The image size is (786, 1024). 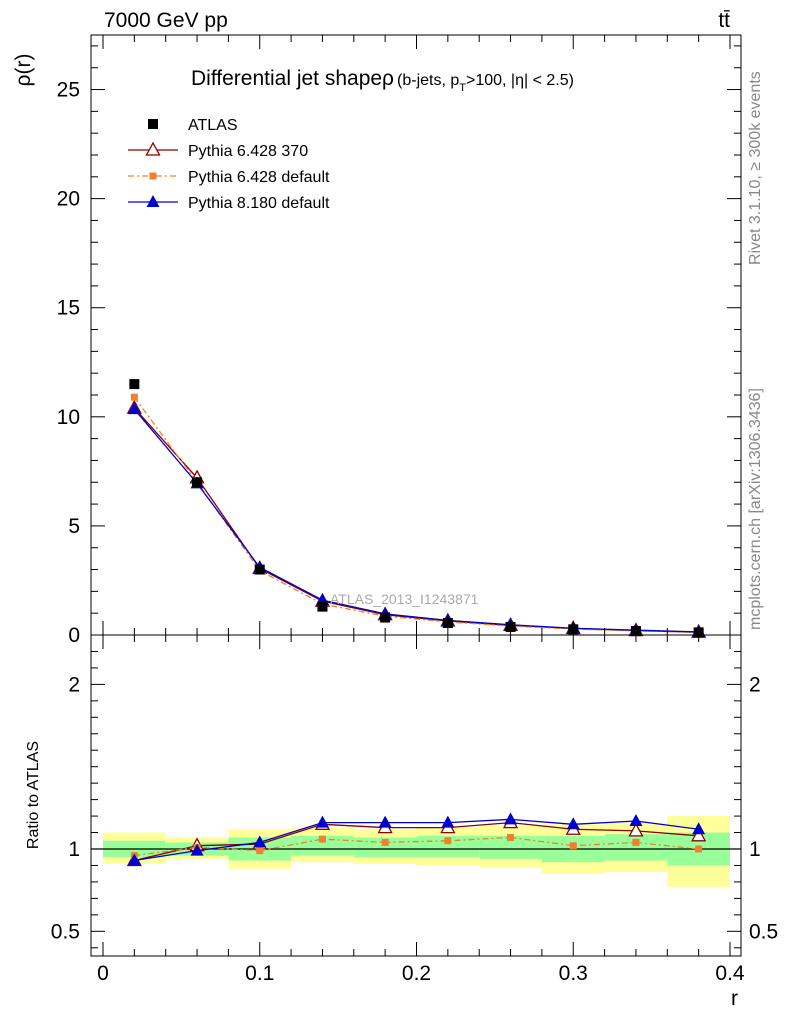 I want to click on legend-label-pythia-8-180-default: Pythia 8.180 default, so click(x=259, y=203).